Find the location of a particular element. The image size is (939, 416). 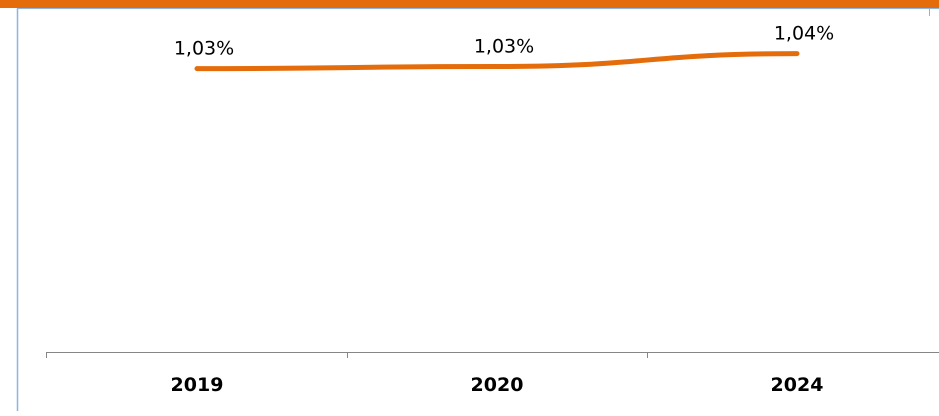

data-label-2020: 1,03% is located at coordinates (504, 46).